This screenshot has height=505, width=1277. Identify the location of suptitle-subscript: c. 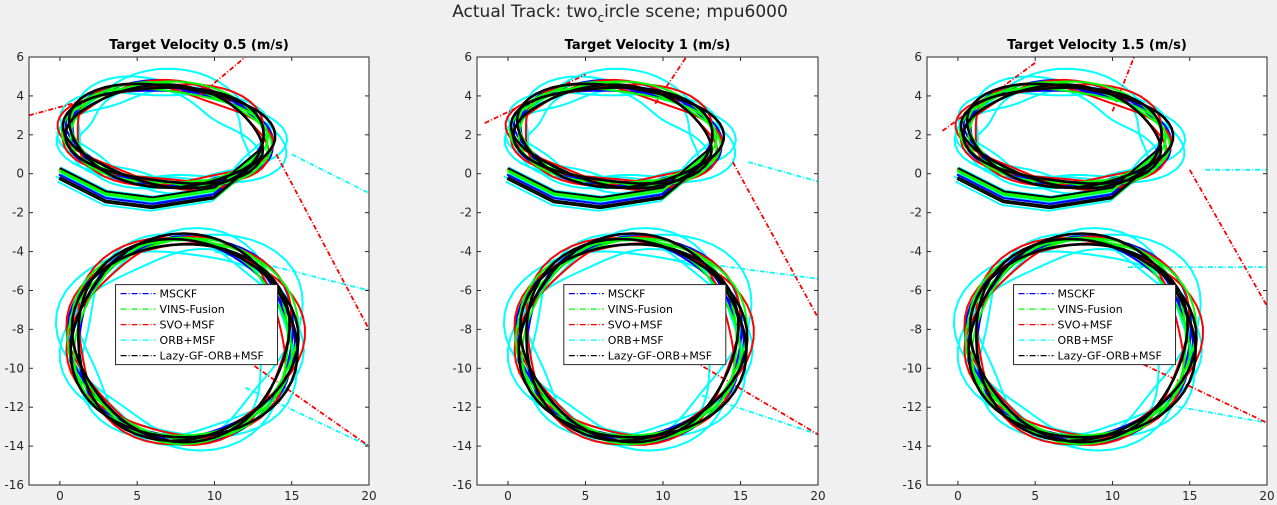
(600, 18).